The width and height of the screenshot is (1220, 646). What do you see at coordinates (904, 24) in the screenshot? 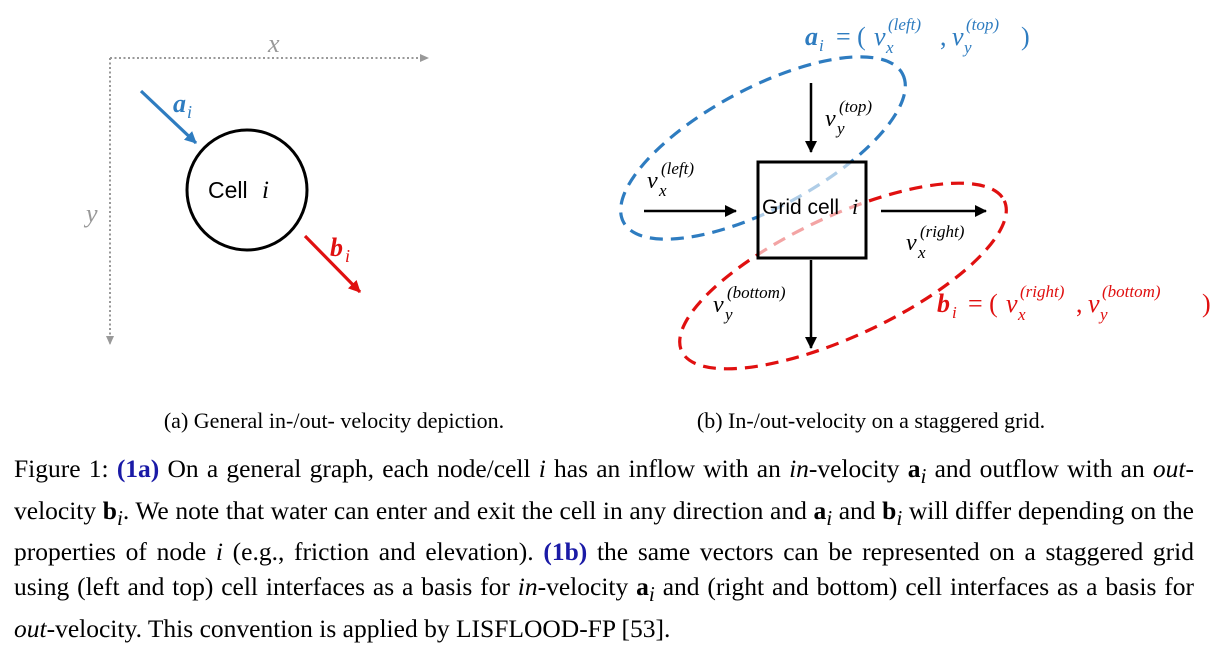
I see `svg-text: (left)` at bounding box center [904, 24].